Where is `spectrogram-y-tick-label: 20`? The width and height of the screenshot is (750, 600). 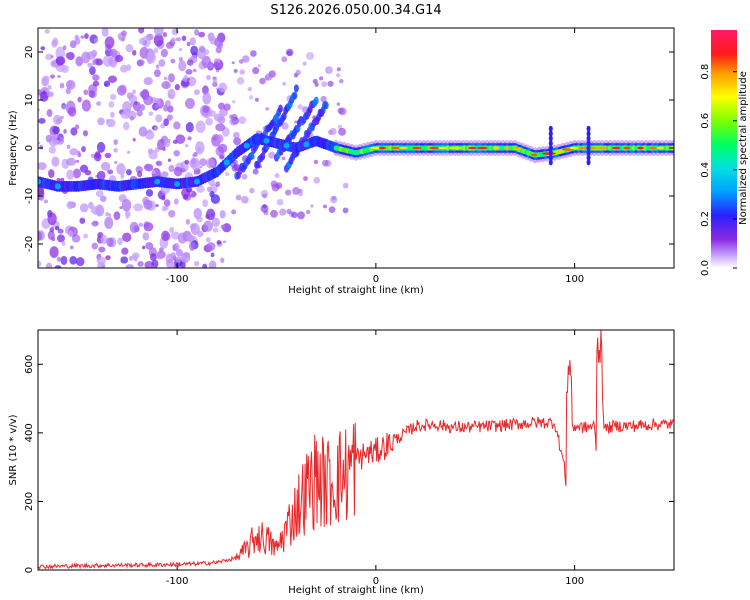 spectrogram-y-tick-label: 20 is located at coordinates (29, 52).